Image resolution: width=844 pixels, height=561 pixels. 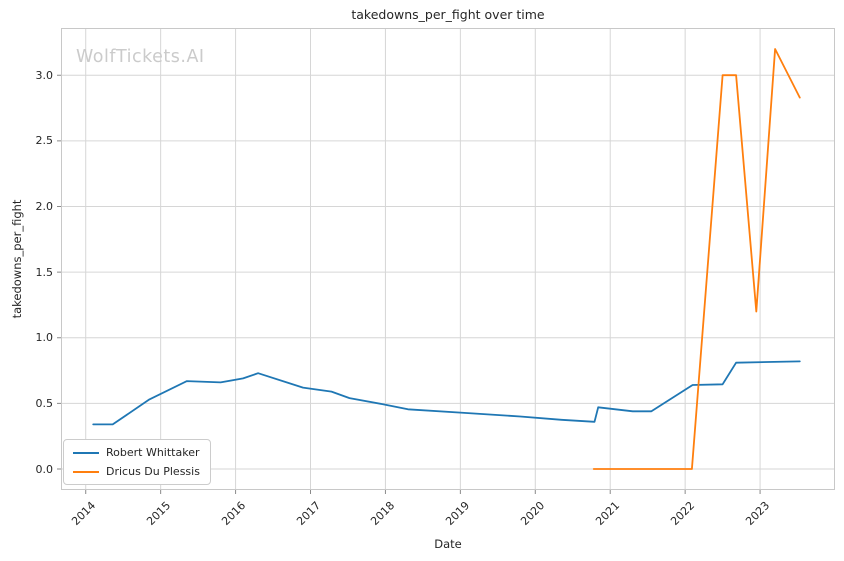 What do you see at coordinates (153, 452) in the screenshot?
I see `legend-label: Robert Whittaker` at bounding box center [153, 452].